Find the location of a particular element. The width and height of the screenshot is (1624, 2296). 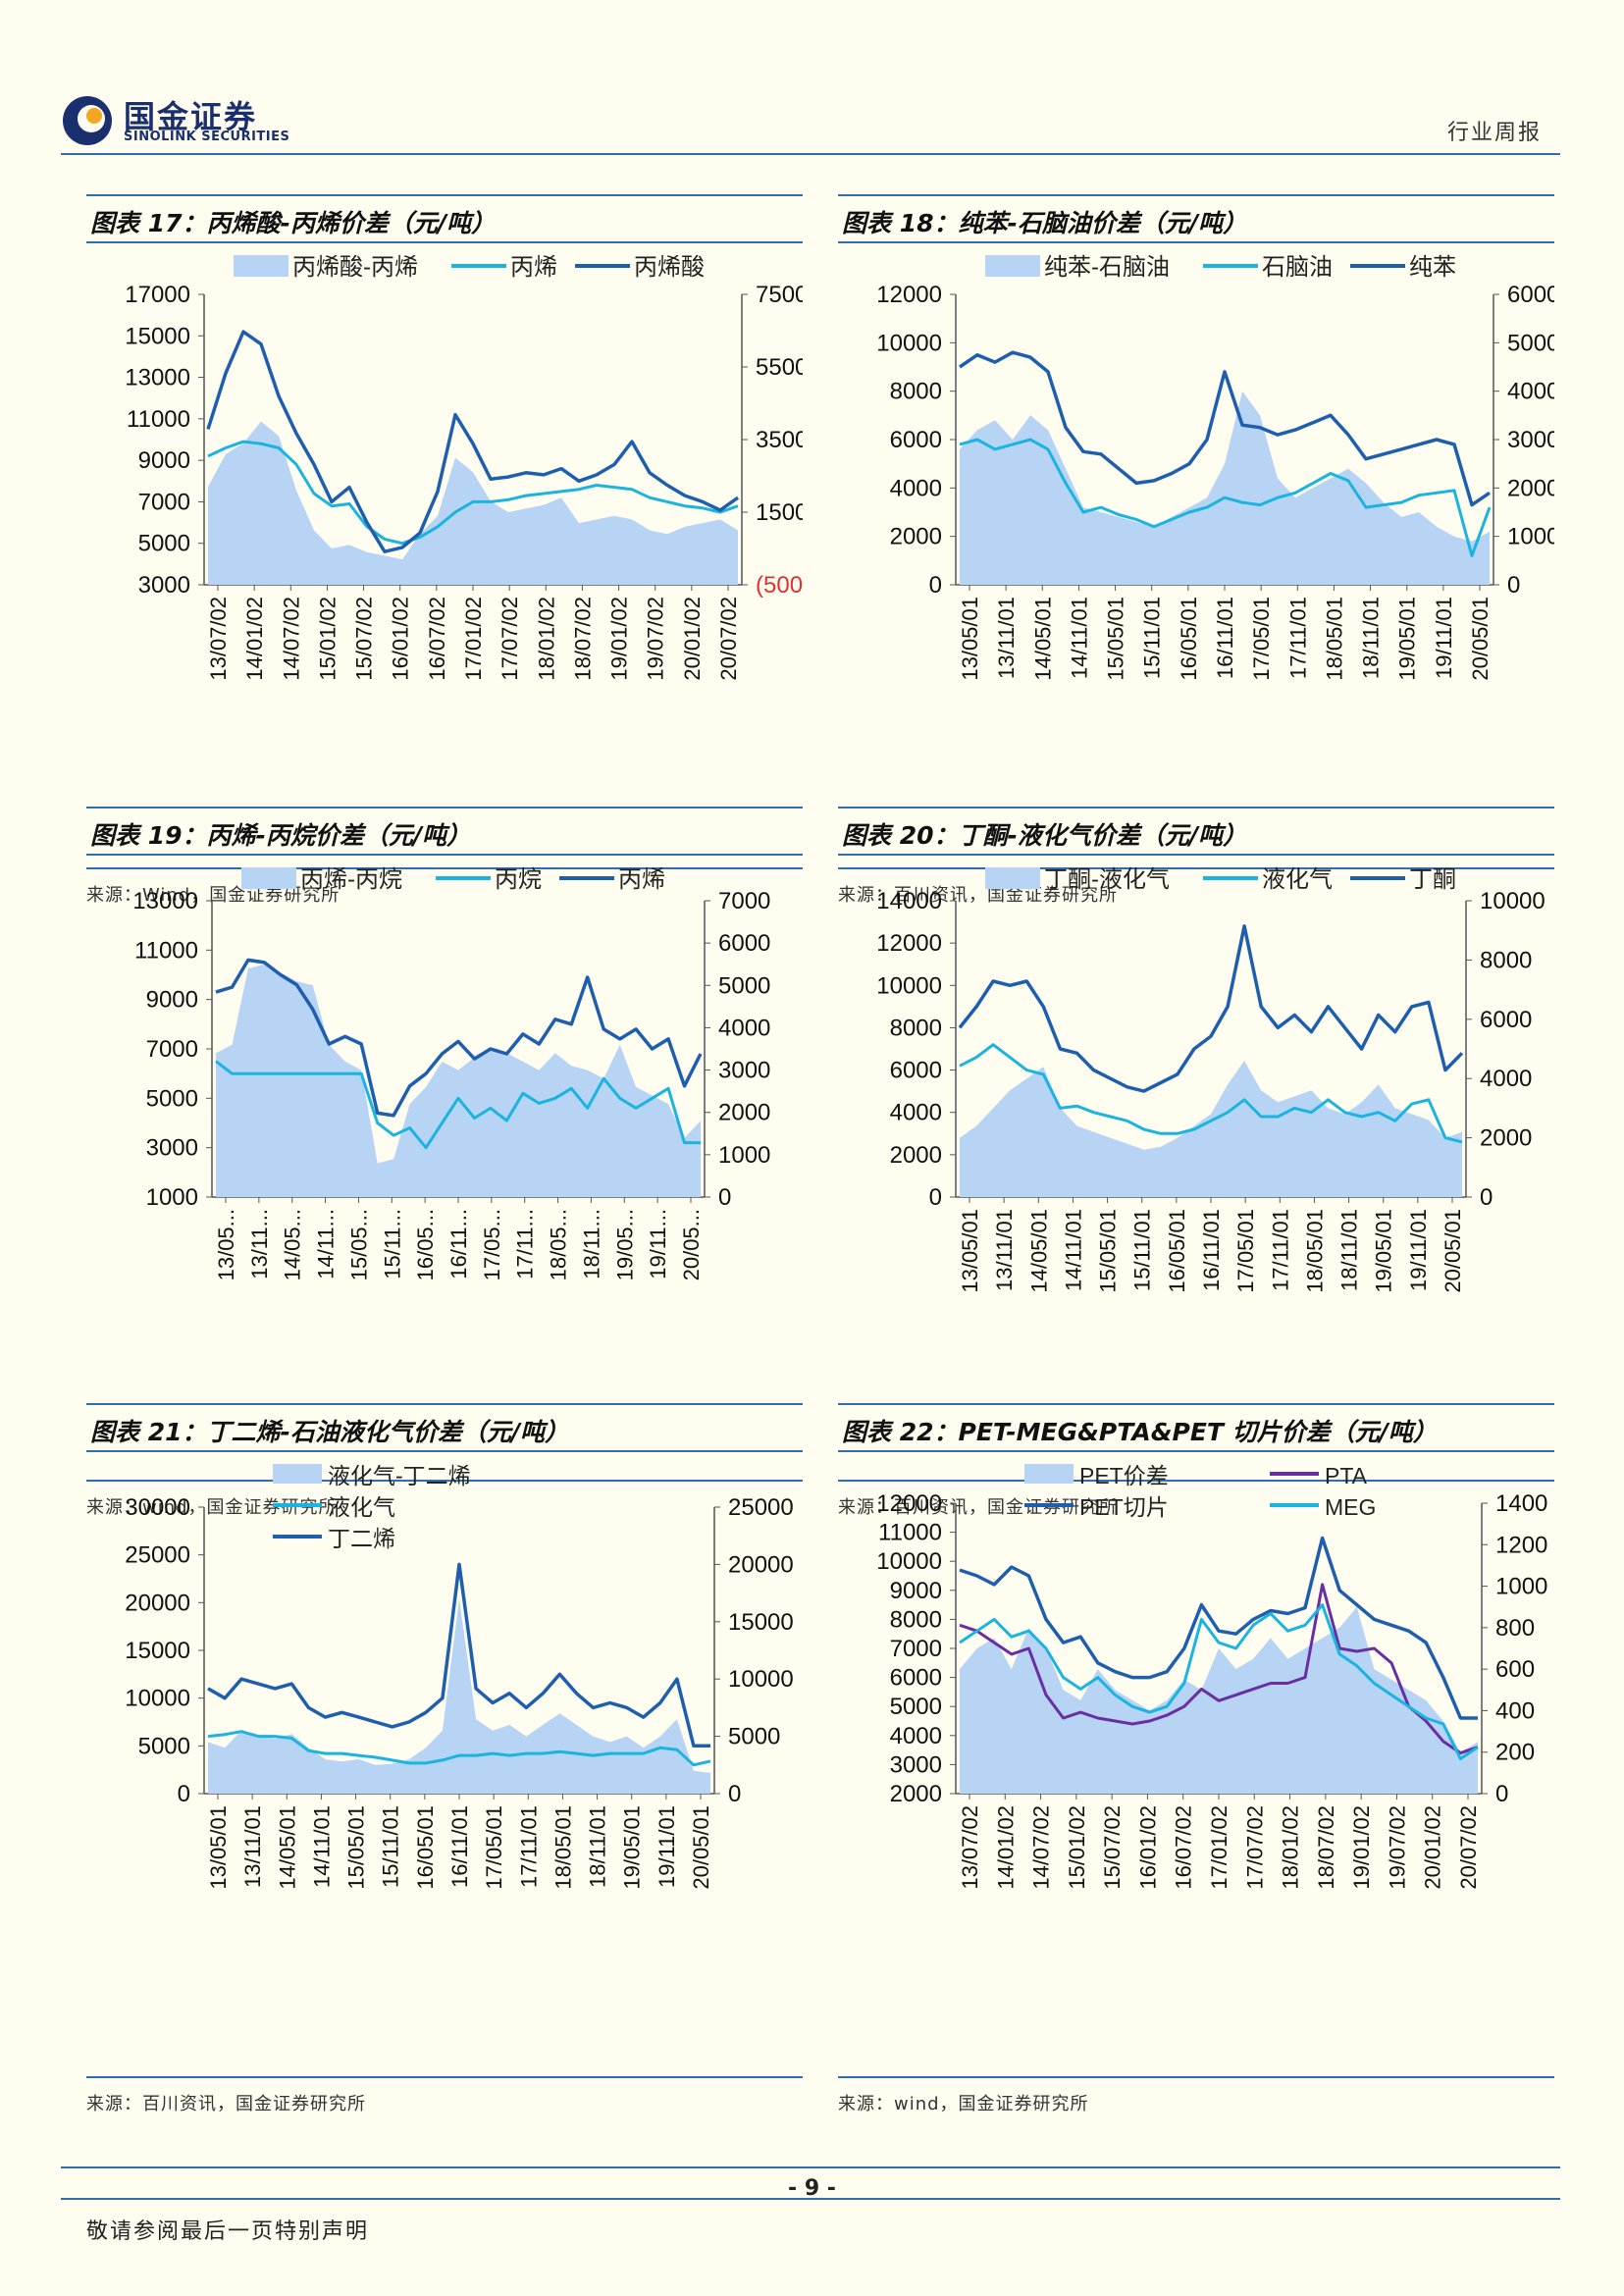

chart-title-bar: 图表 18：纯苯-石脑油价差（元/吨） is located at coordinates (1196, 218).